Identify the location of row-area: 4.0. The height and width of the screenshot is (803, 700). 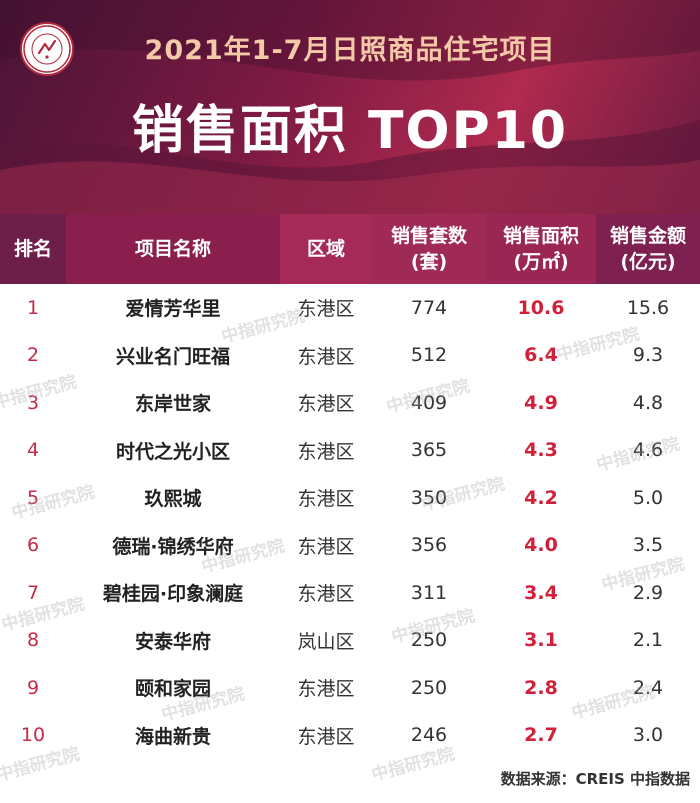
(541, 545).